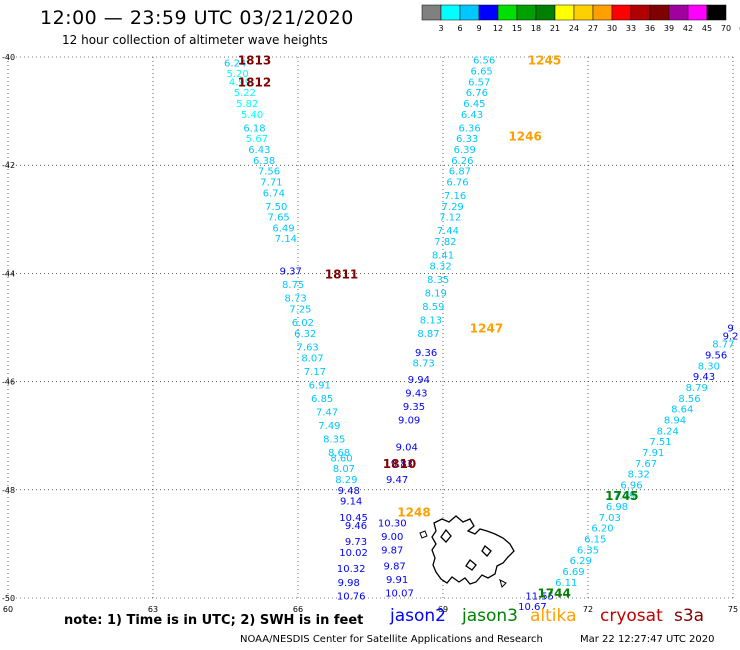 This screenshot has width=740, height=650. I want to click on pass-time-label: 1744, so click(553, 594).